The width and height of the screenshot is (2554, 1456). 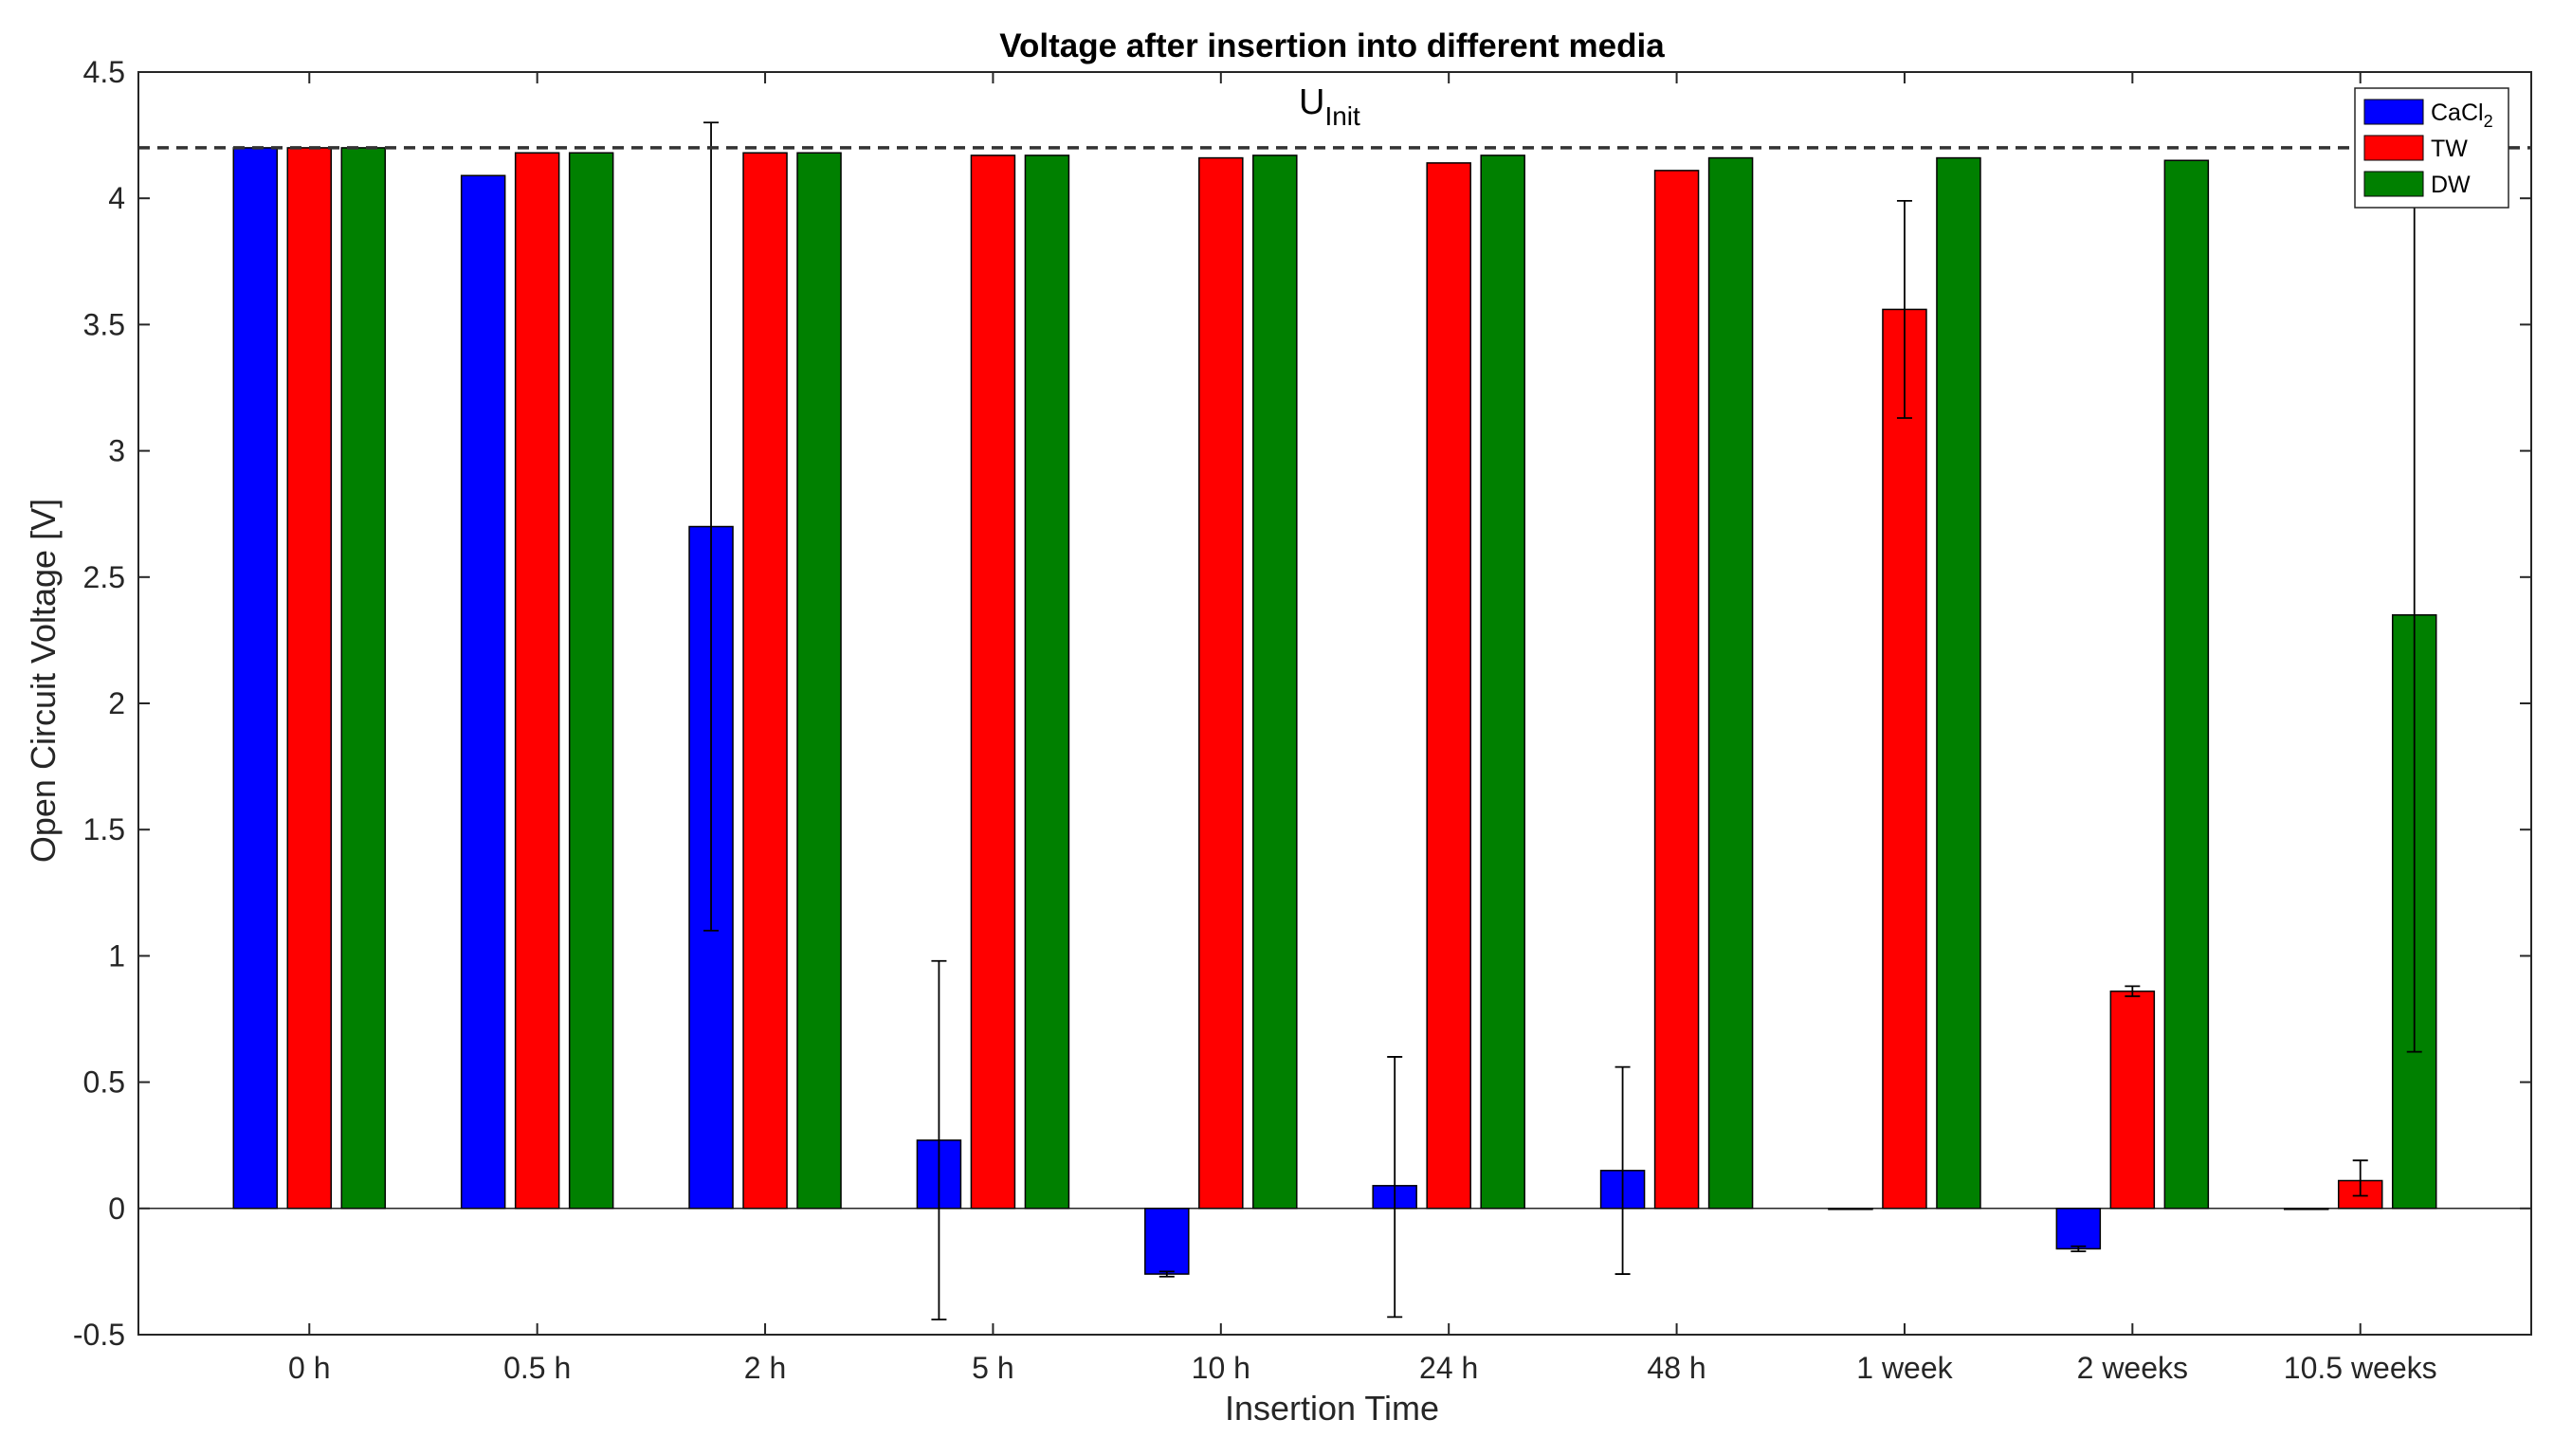 What do you see at coordinates (116, 955) in the screenshot?
I see `y-tick-label: 1` at bounding box center [116, 955].